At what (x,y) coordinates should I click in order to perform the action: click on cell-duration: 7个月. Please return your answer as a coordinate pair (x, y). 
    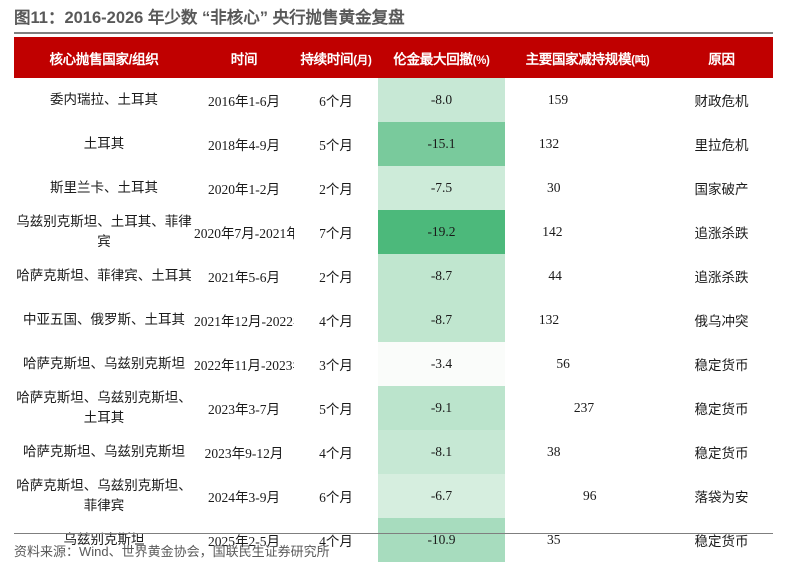
    Looking at the image, I should click on (336, 233).